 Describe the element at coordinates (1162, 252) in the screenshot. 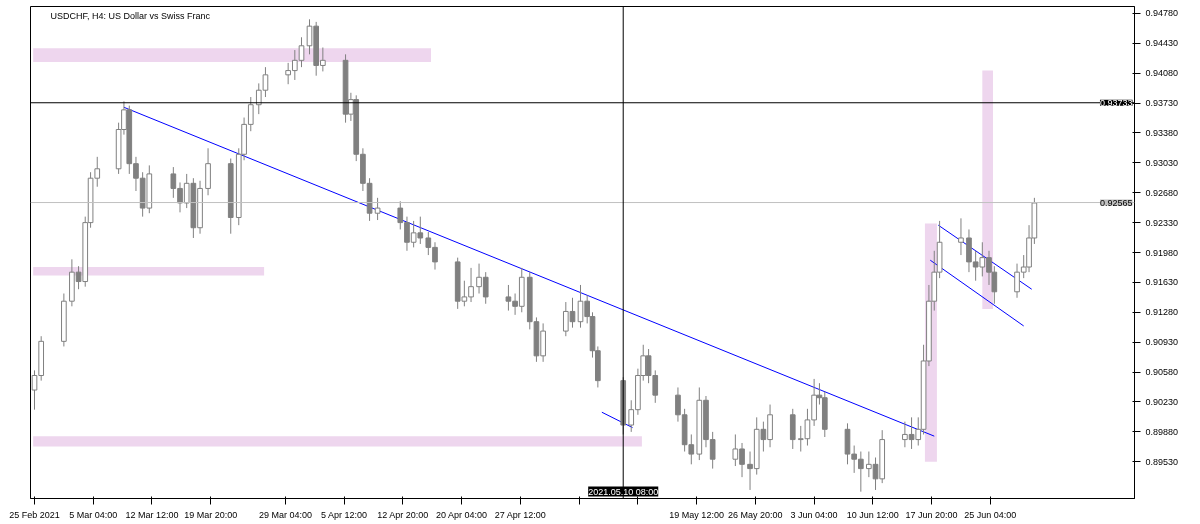

I see `y-tick-label: 0.91980` at that location.